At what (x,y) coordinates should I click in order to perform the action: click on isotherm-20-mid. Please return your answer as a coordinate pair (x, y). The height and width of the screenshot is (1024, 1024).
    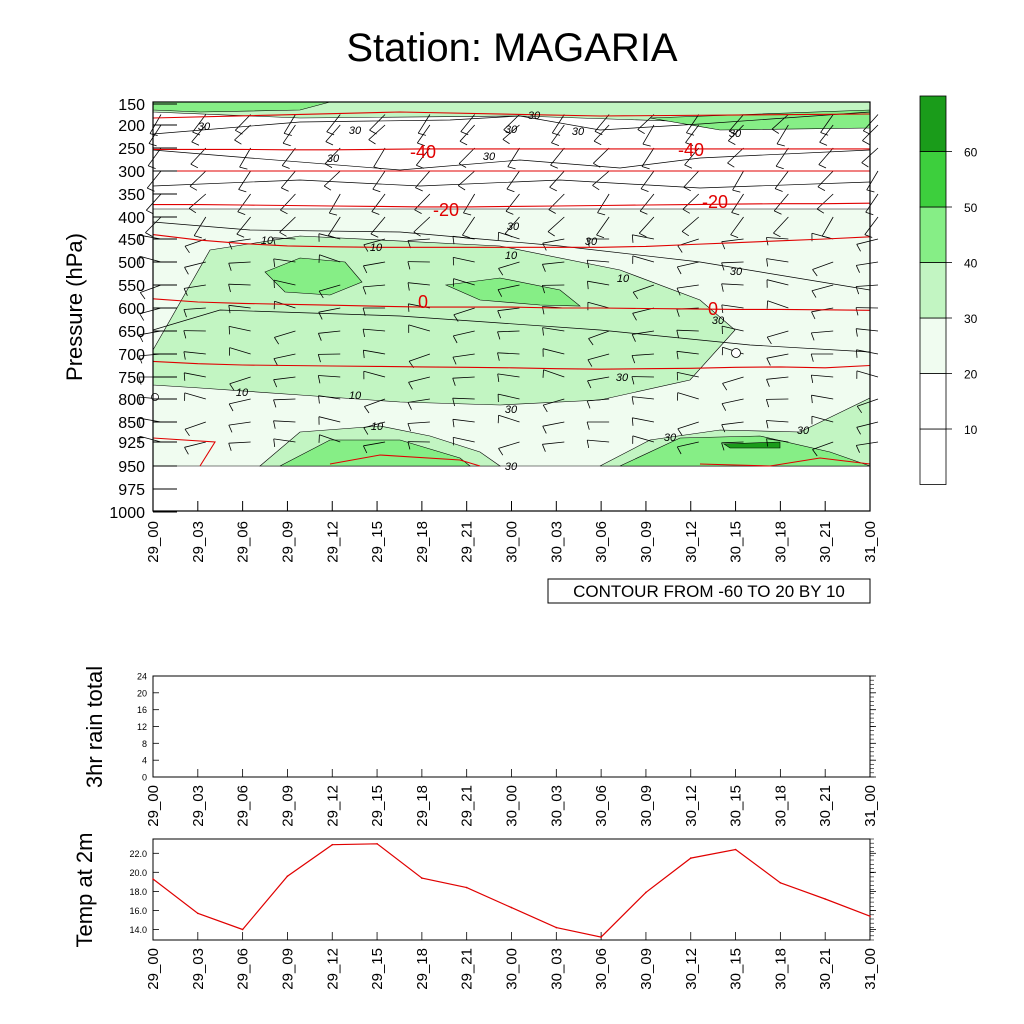
    Looking at the image, I should click on (405, 460).